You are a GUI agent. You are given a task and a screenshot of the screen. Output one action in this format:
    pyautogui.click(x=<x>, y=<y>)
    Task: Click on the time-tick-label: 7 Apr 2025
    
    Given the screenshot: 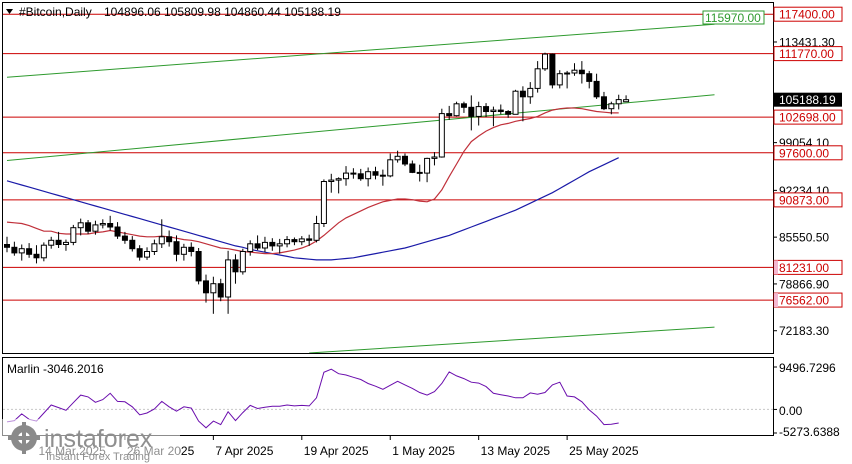 What is the action you would take?
    pyautogui.click(x=244, y=451)
    